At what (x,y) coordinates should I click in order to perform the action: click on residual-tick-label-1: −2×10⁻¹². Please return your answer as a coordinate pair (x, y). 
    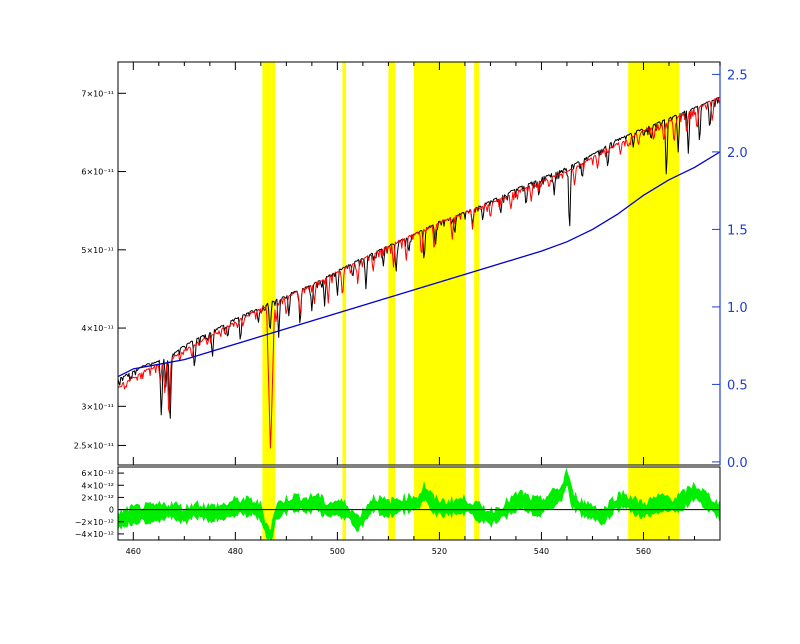
    Looking at the image, I should click on (94, 522).